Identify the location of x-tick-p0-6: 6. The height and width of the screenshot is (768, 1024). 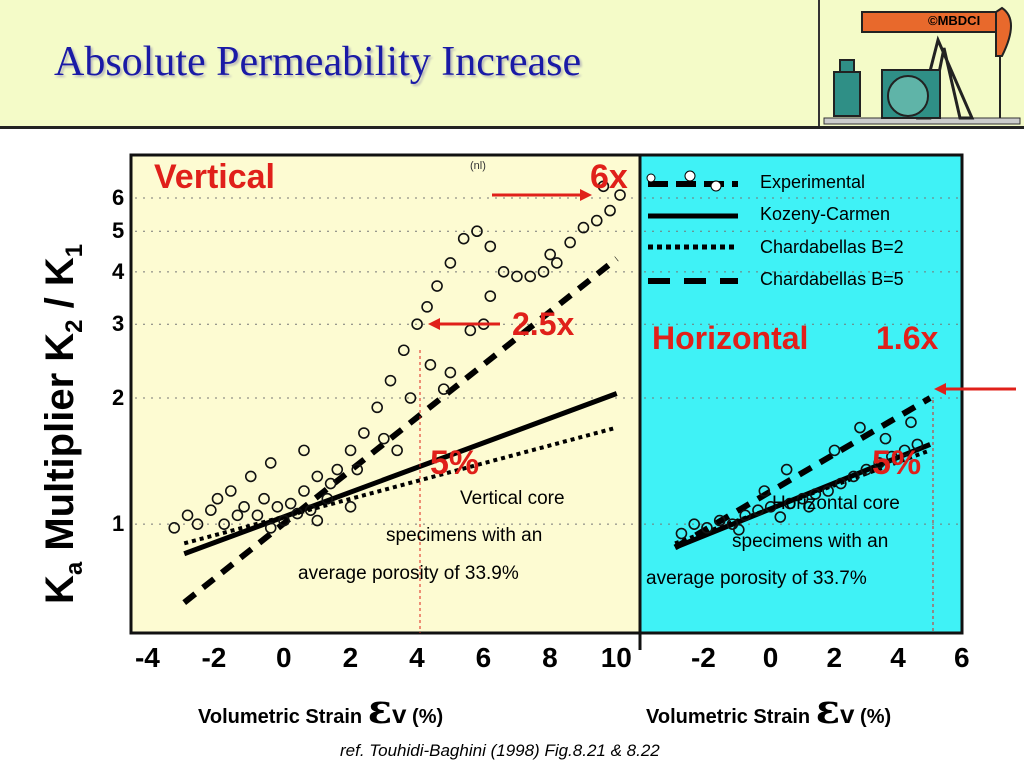
(483, 657).